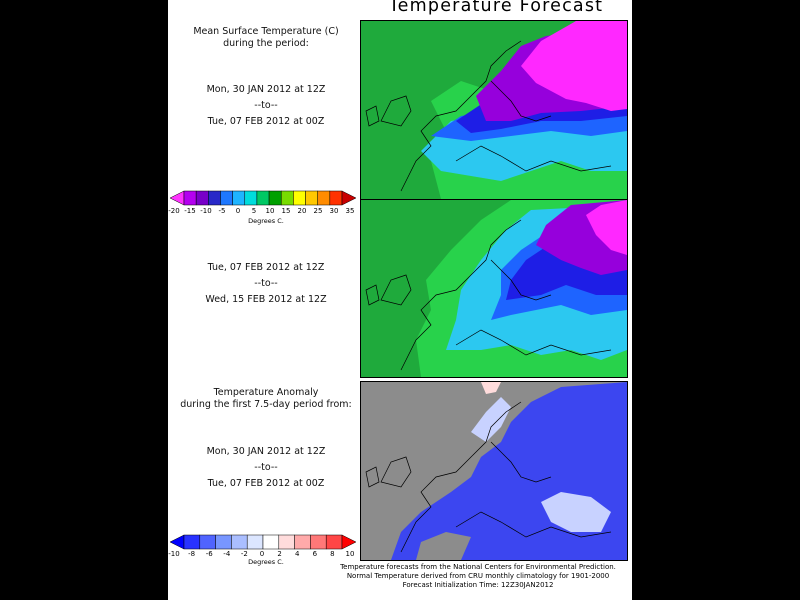  I want to click on temperature-map-week2, so click(494, 288).